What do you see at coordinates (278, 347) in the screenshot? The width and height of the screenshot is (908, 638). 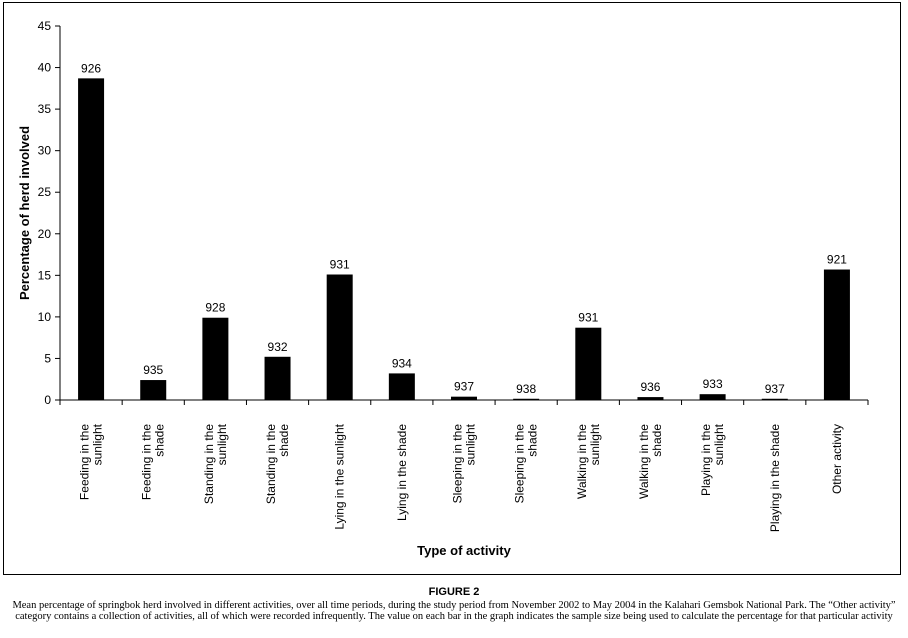 I see `bar-value-label: 932` at bounding box center [278, 347].